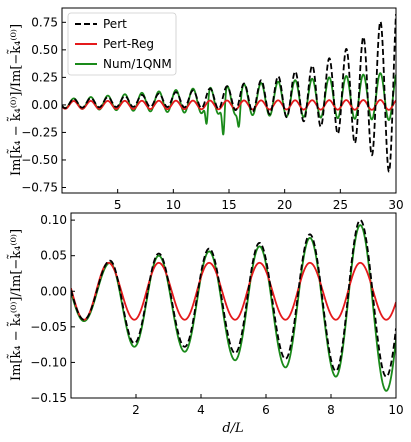 The width and height of the screenshot is (411, 442). I want to click on x-tick-label: 20, so click(284, 205).